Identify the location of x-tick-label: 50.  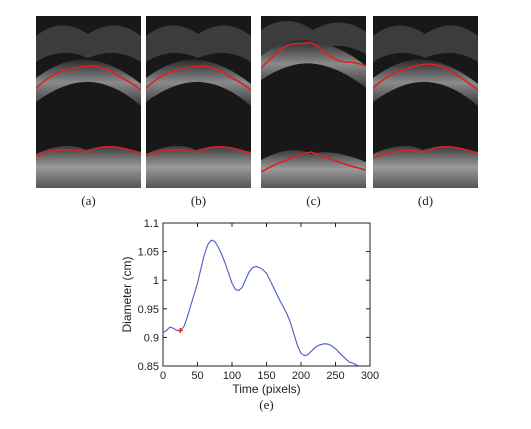
(197, 376).